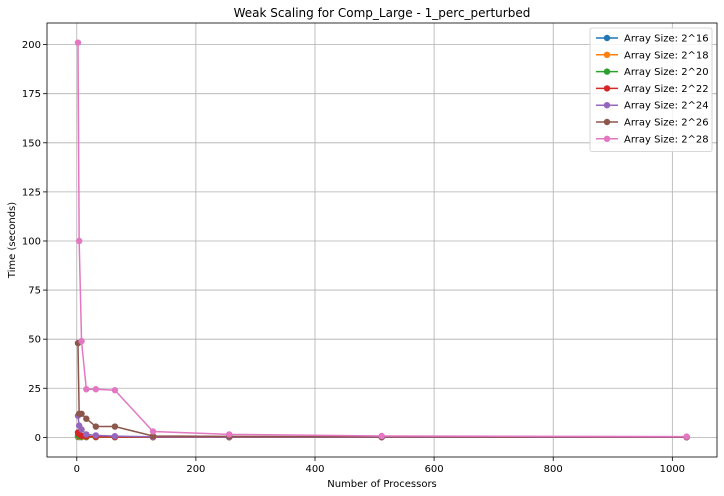 This screenshot has width=724, height=496. What do you see at coordinates (434, 469) in the screenshot?
I see `x-tick-label: 600` at bounding box center [434, 469].